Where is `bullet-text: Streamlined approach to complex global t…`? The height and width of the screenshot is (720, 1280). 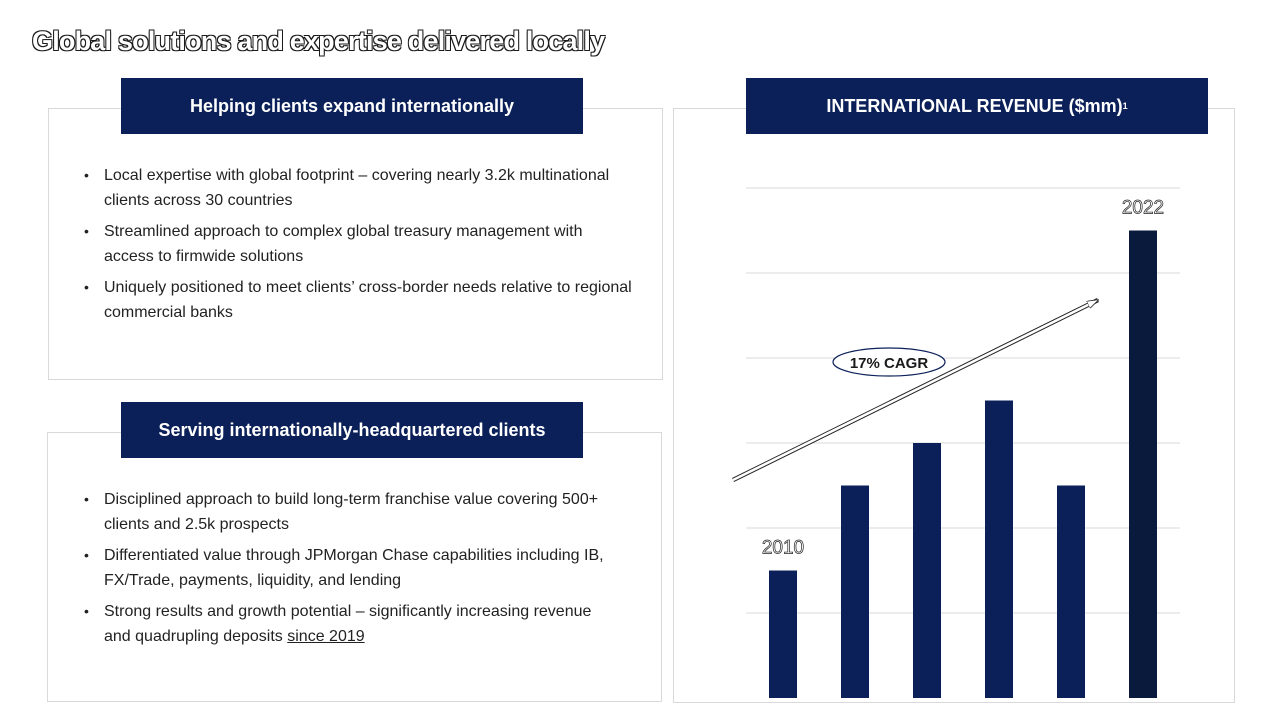
bullet-text: Streamlined approach to complex global t… is located at coordinates (343, 244).